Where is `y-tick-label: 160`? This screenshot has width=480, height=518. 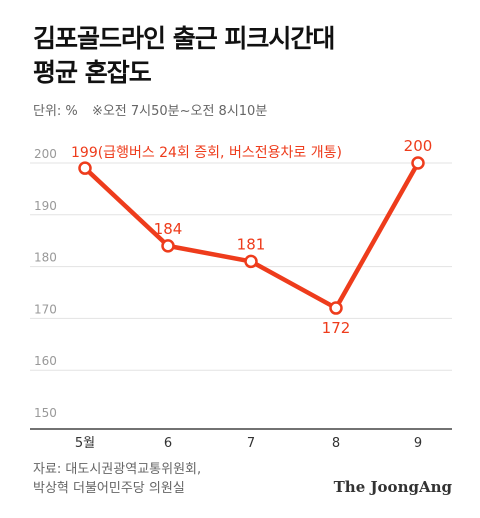
y-tick-label: 160 is located at coordinates (45, 361).